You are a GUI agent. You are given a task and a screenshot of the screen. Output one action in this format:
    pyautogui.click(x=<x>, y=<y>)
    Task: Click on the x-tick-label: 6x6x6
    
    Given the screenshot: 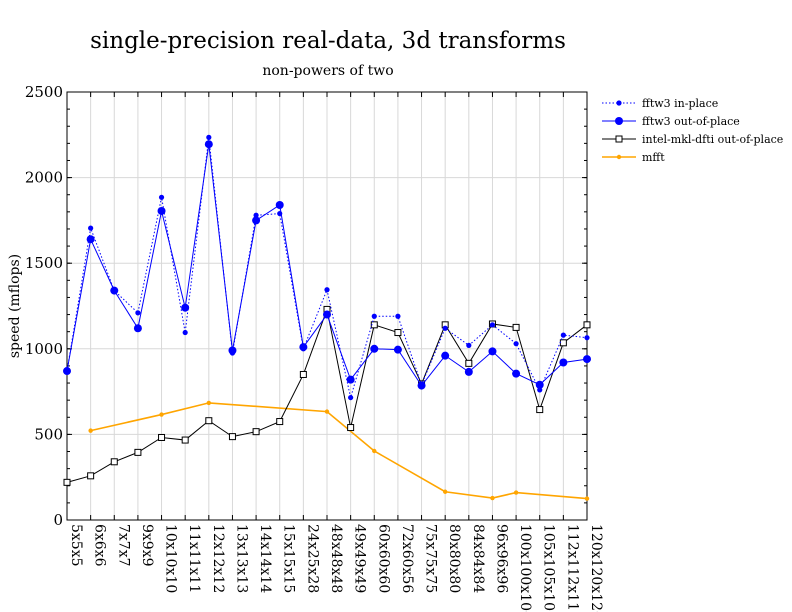 What is the action you would take?
    pyautogui.click(x=100, y=545)
    